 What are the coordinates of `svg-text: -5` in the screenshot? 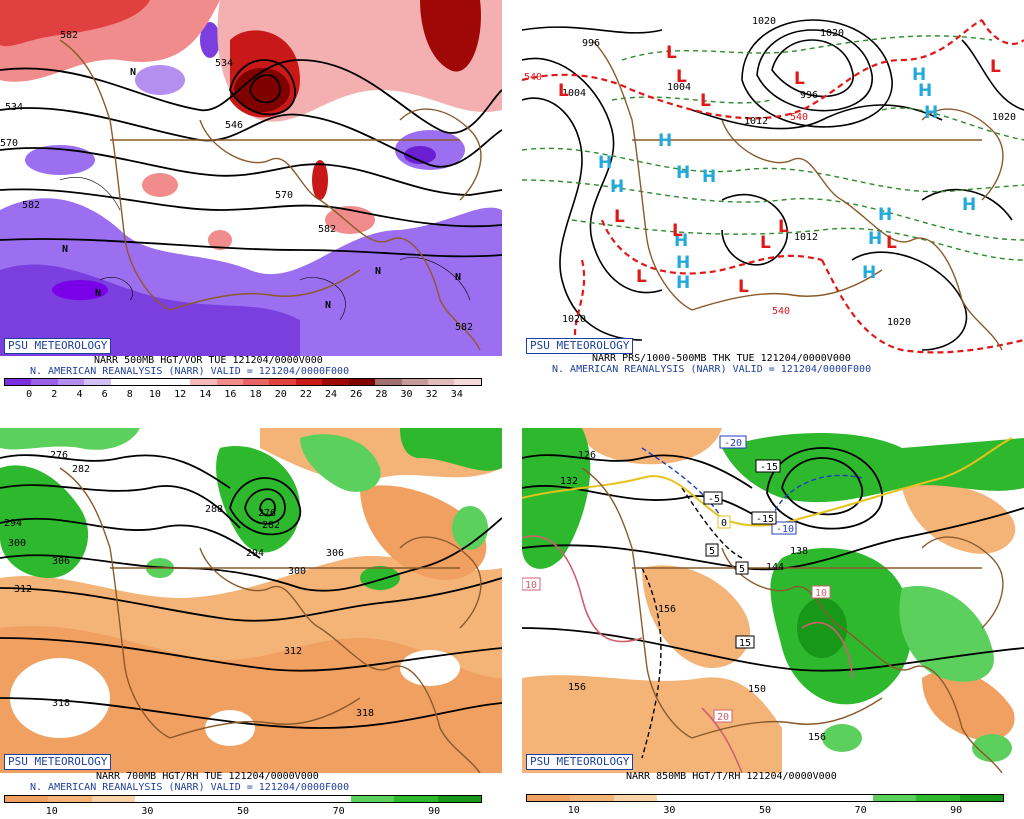 It's located at (714, 499).